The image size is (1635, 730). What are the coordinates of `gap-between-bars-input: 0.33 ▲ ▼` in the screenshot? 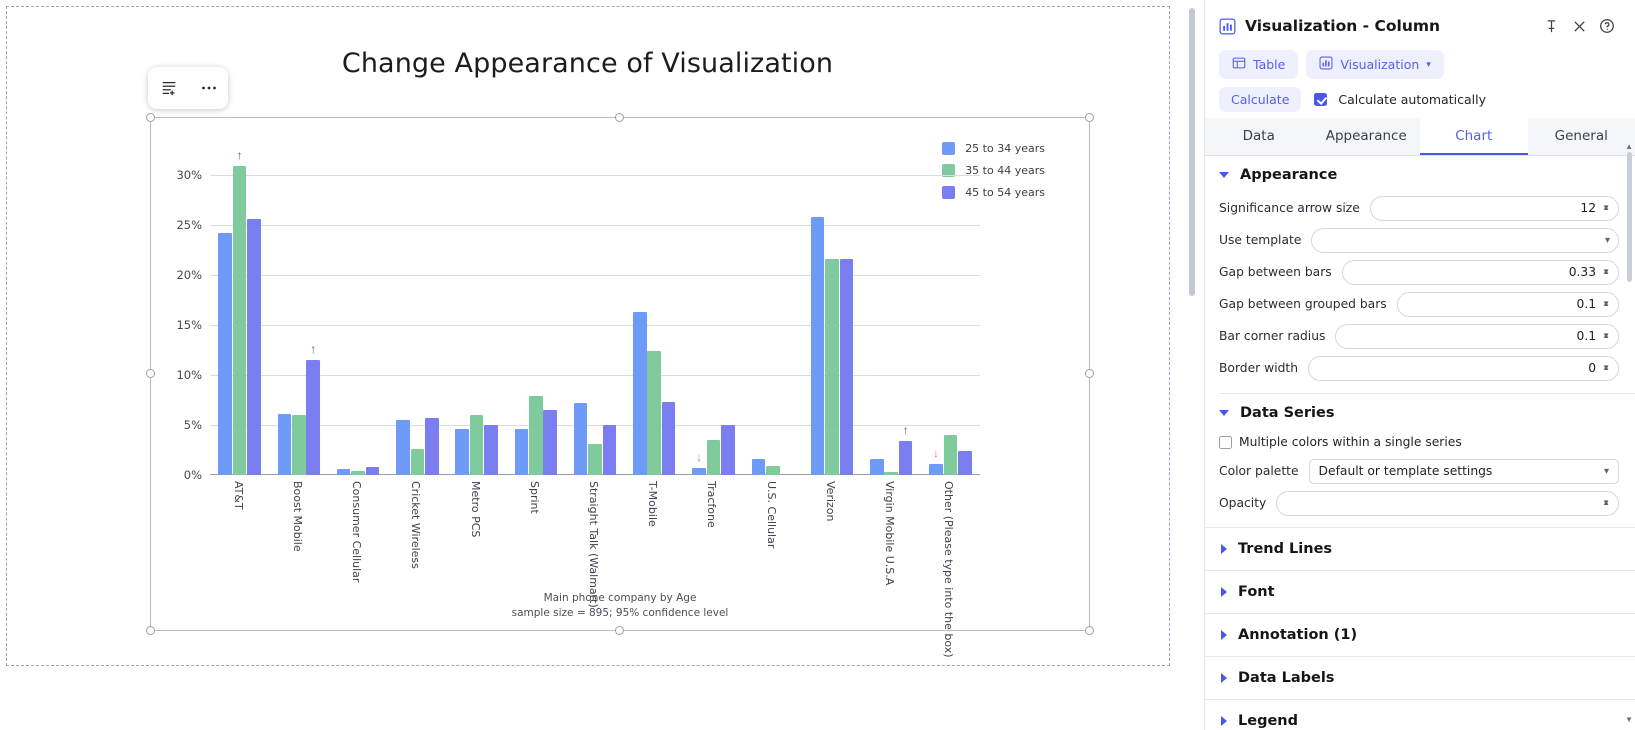 It's located at (1480, 272).